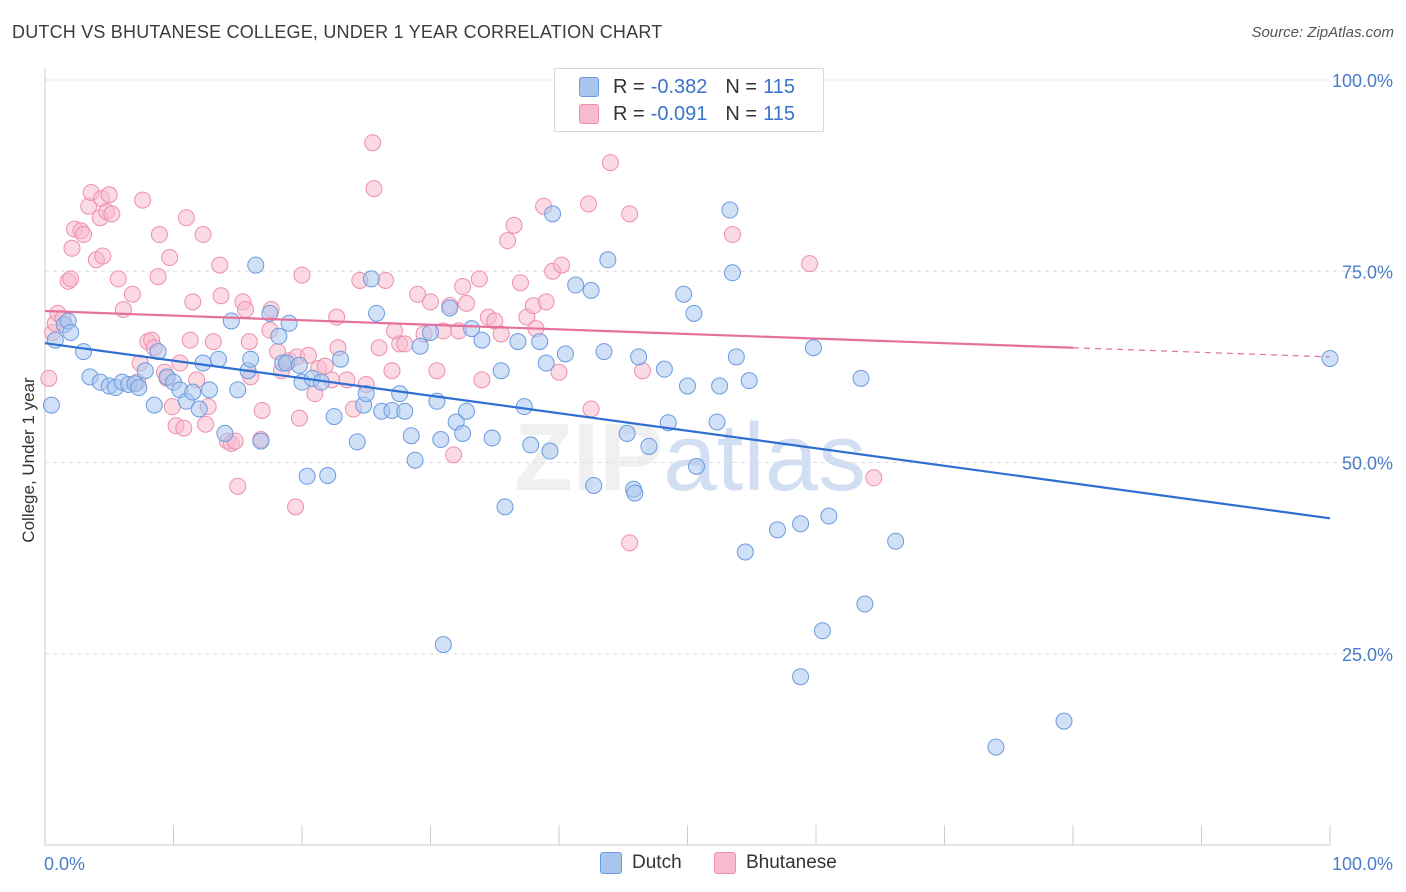 Image resolution: width=1406 pixels, height=892 pixels. What do you see at coordinates (679, 113) in the screenshot?
I see `bhutanese-r-value: -0.091` at bounding box center [679, 113].